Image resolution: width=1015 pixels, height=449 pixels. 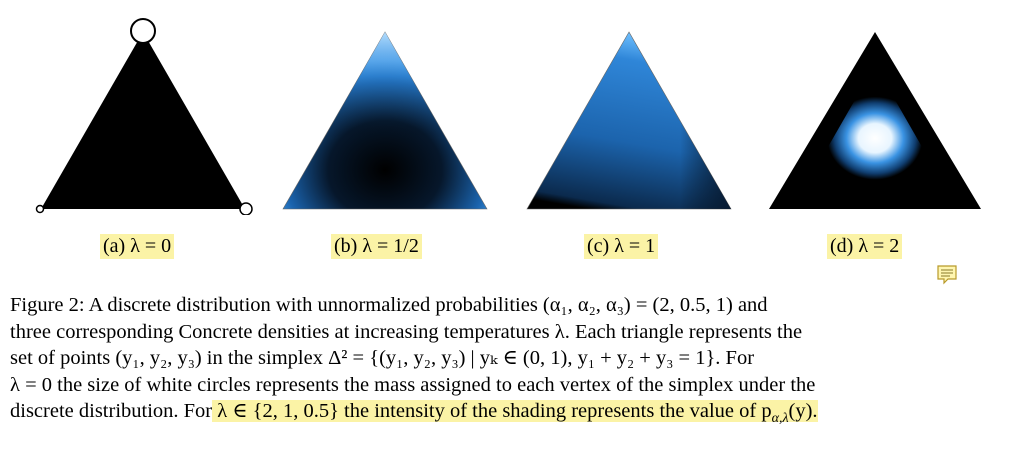 I want to click on panel-c, so click(x=631, y=115).